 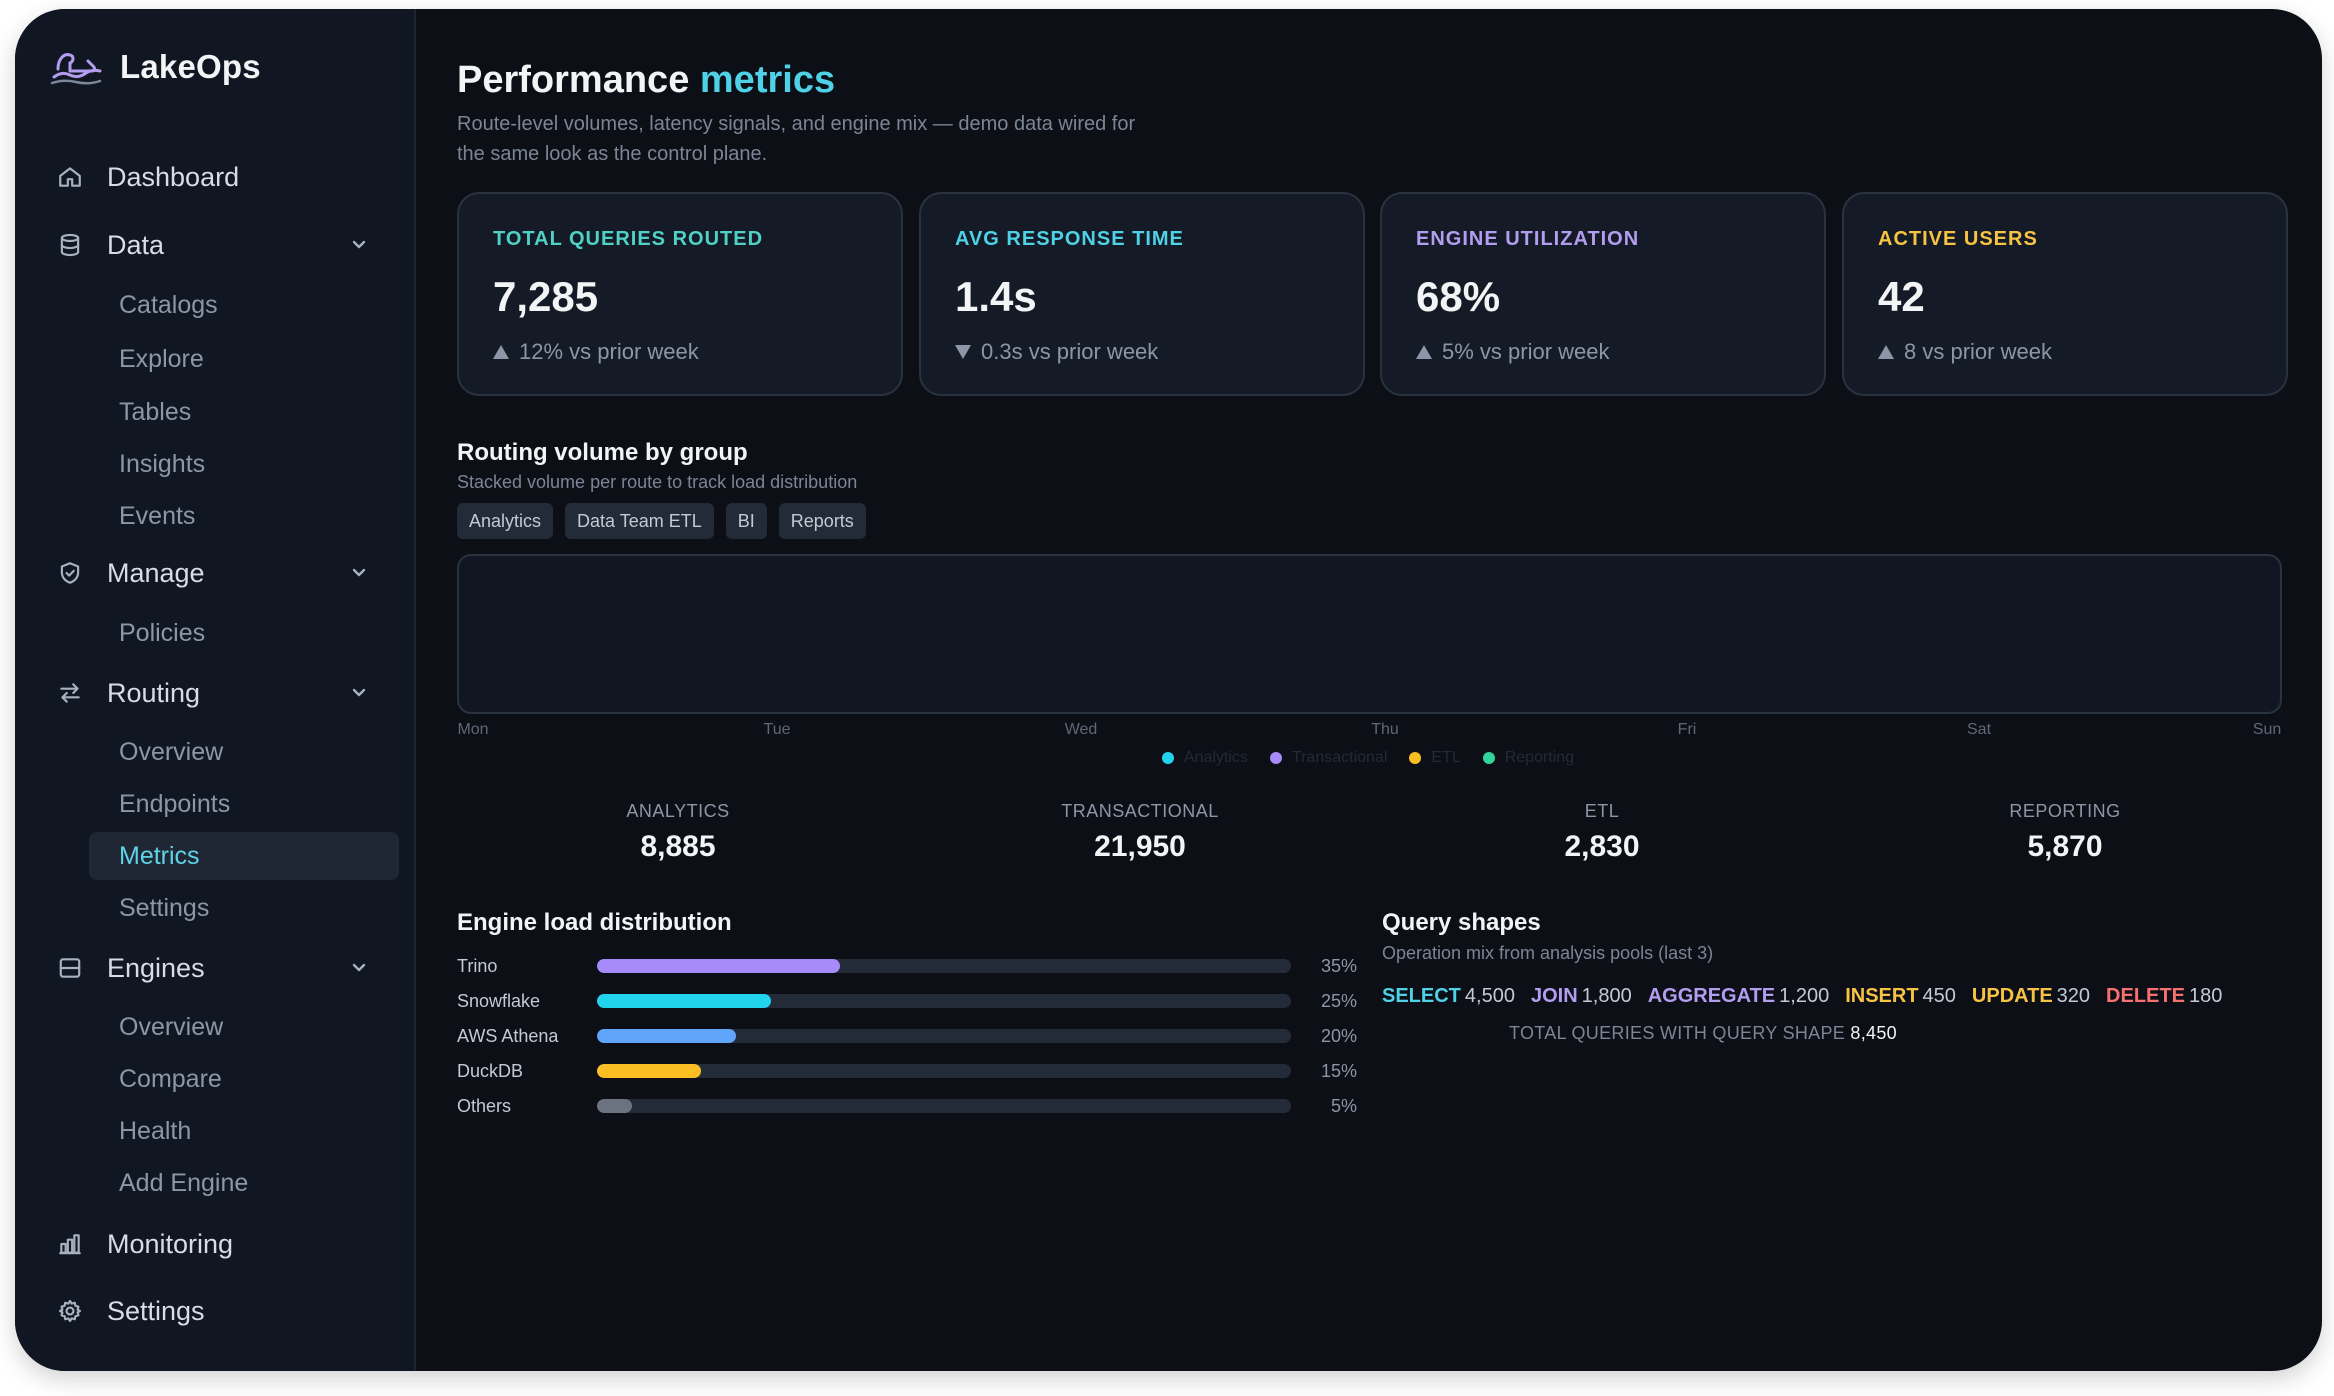 I want to click on shape-name: UPDATE, so click(x=2012, y=996).